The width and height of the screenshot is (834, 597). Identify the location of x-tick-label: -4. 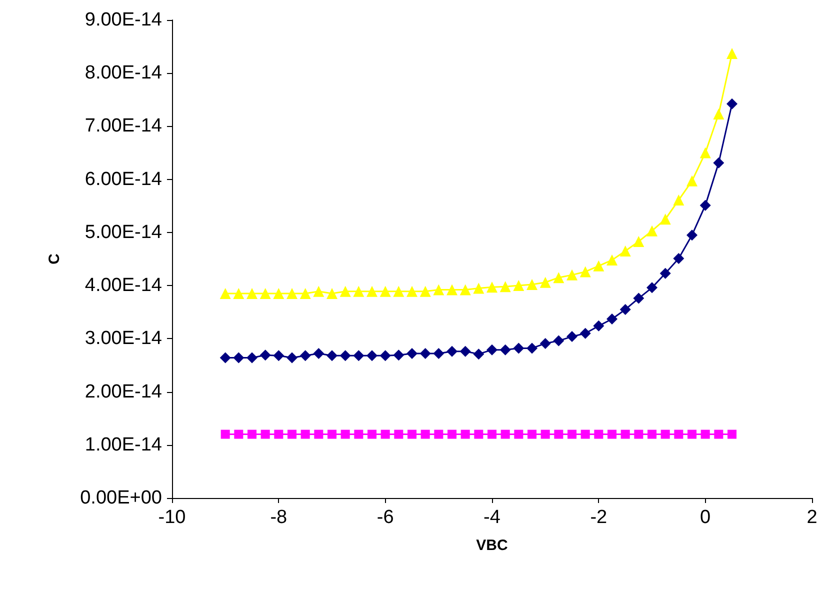
(492, 517).